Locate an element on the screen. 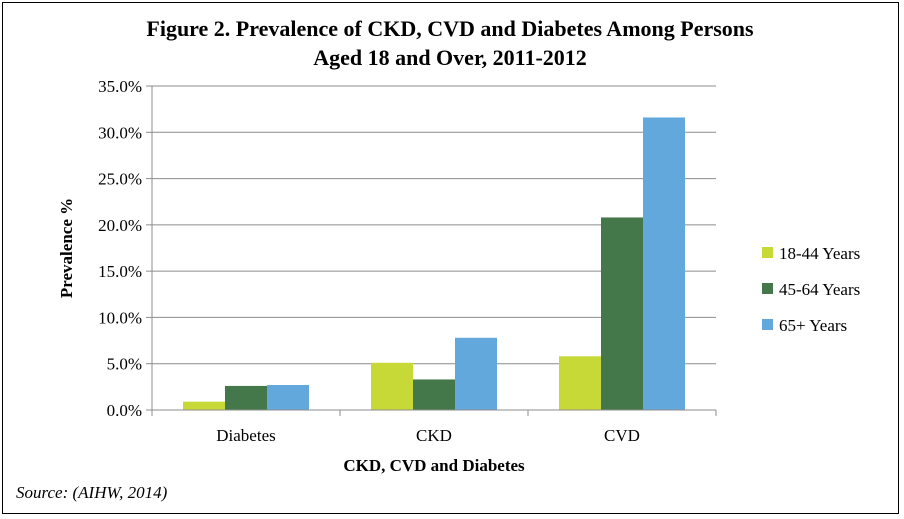 Image resolution: width=904 pixels, height=519 pixels. y-tick-label: 20.0% is located at coordinates (120, 225).